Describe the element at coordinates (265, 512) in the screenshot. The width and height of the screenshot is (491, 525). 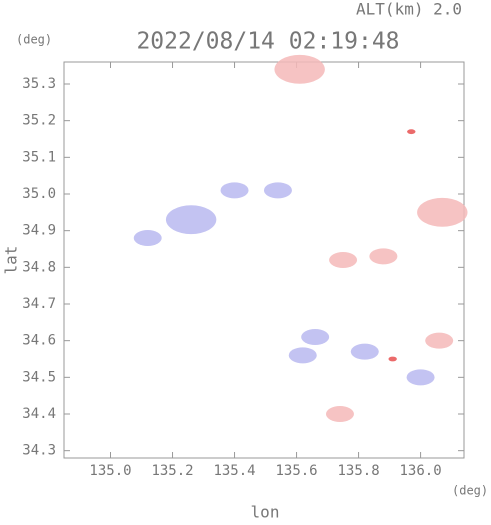
I see `x-axis-label: lon` at that location.